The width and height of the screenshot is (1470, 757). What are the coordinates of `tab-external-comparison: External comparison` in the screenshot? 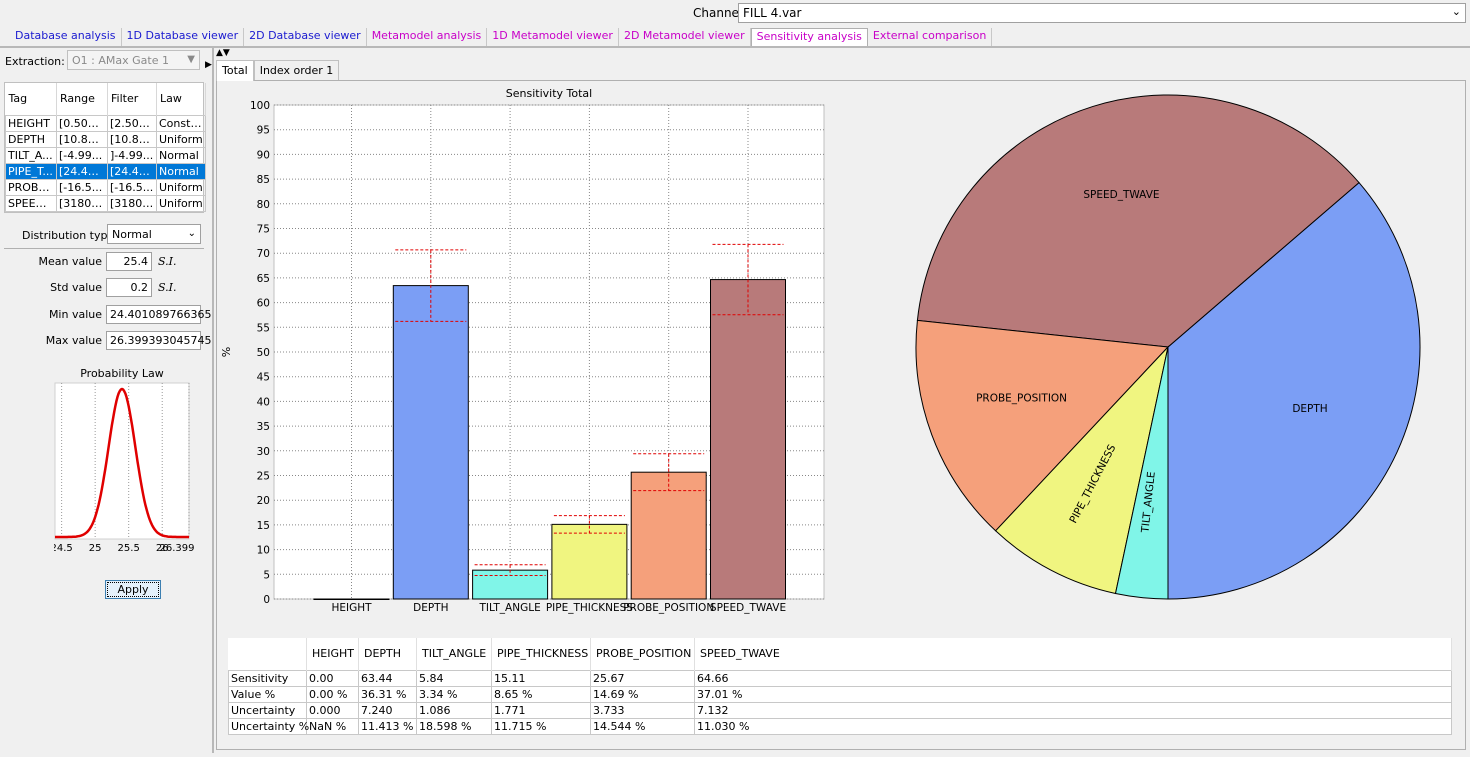 It's located at (930, 37).